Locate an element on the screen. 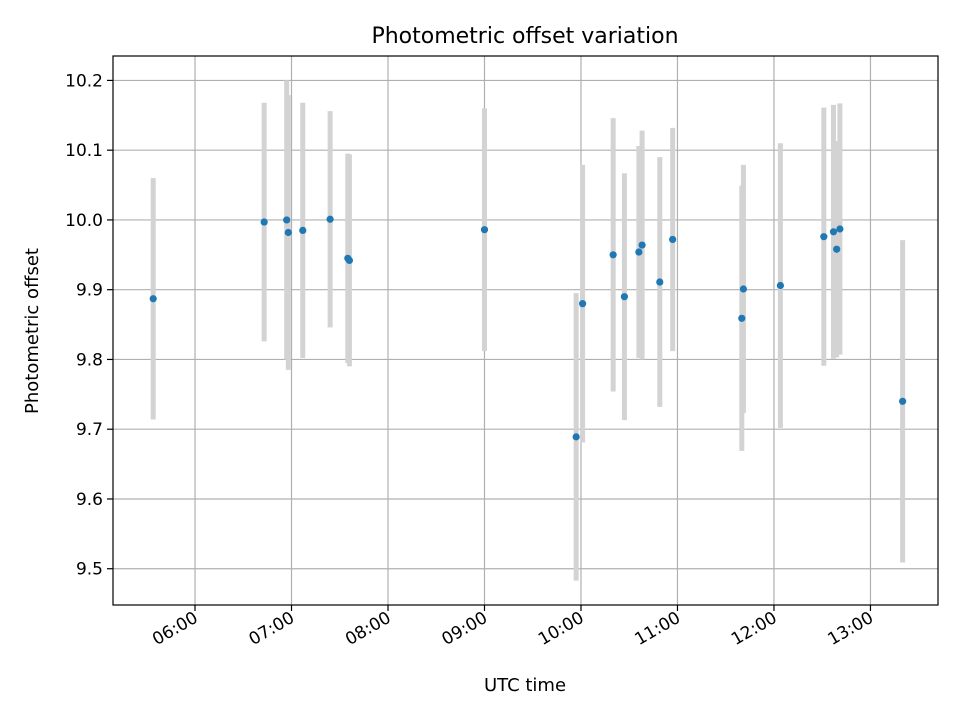  y-axis-label: Photometric offset is located at coordinates (32, 331).